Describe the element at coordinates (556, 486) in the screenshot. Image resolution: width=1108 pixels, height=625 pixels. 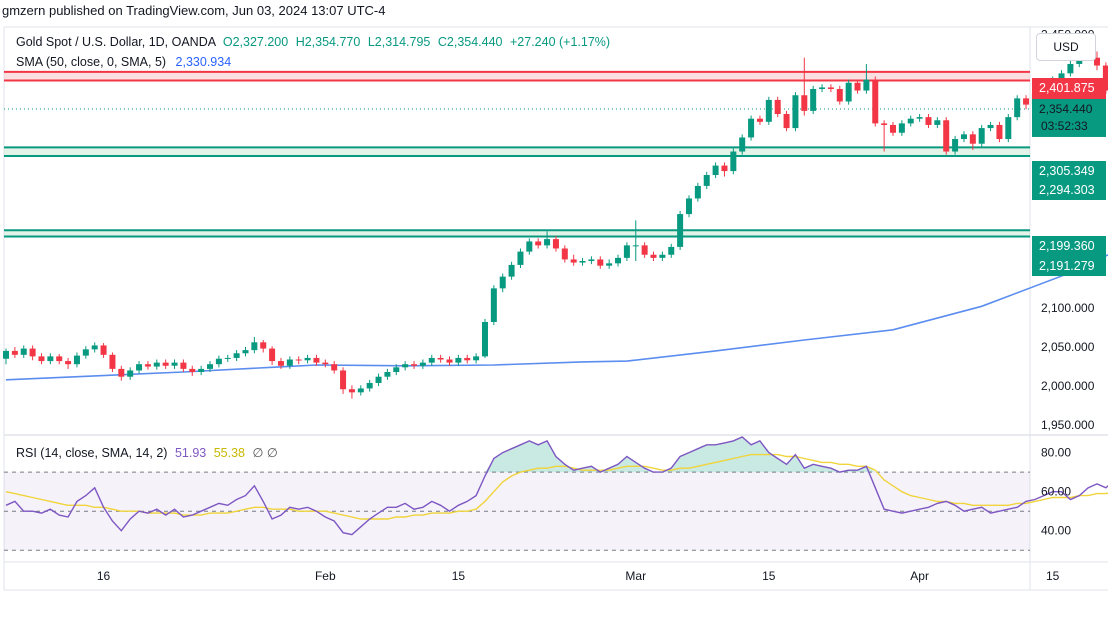
I see `rsi-ma-line` at that location.